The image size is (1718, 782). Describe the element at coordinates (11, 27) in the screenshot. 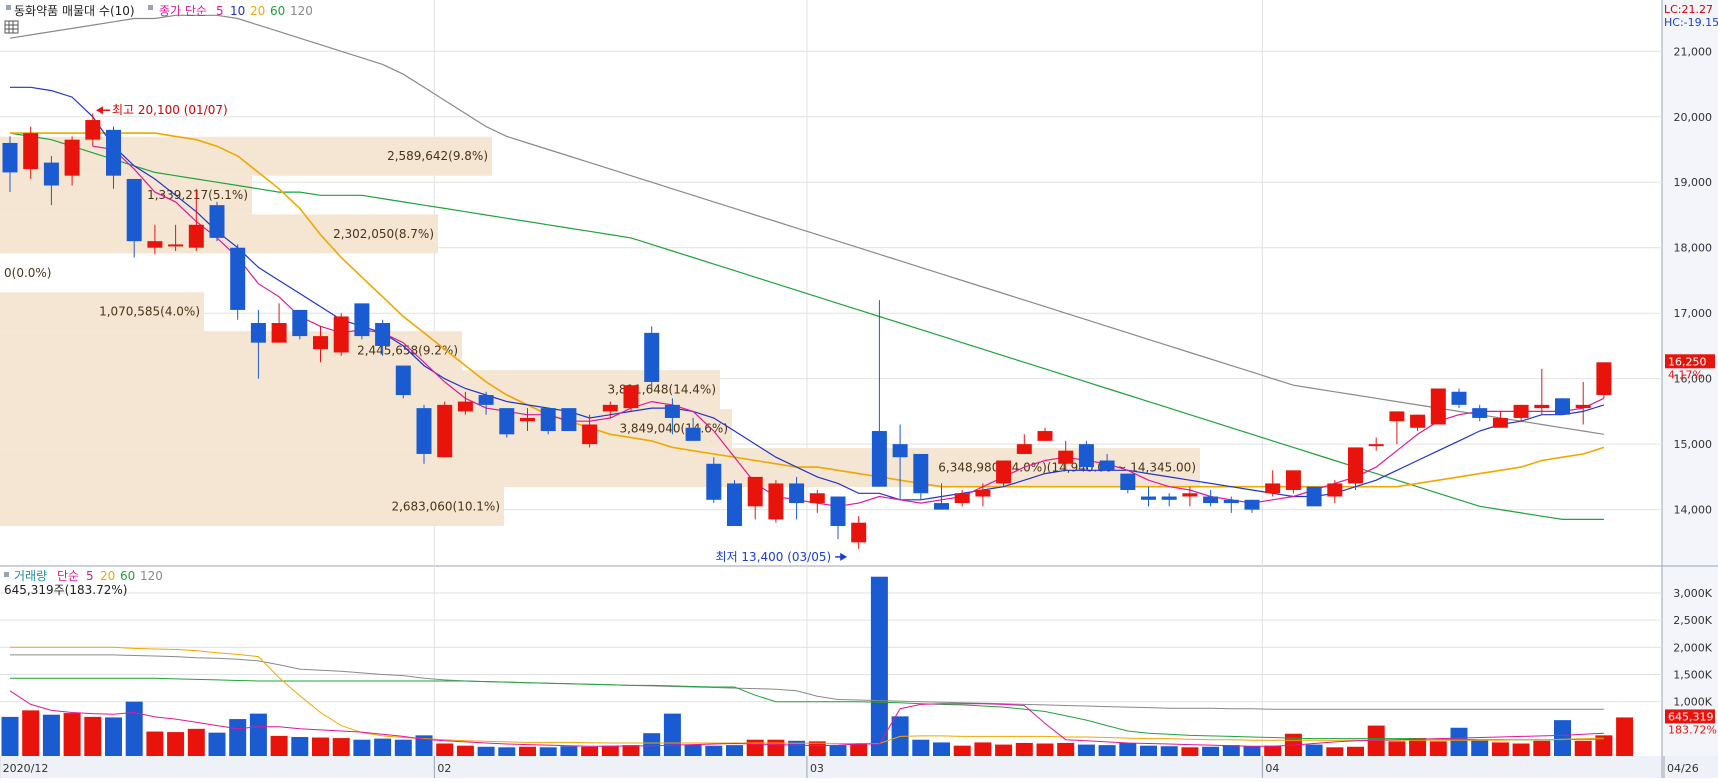

I see `grid-icon` at that location.